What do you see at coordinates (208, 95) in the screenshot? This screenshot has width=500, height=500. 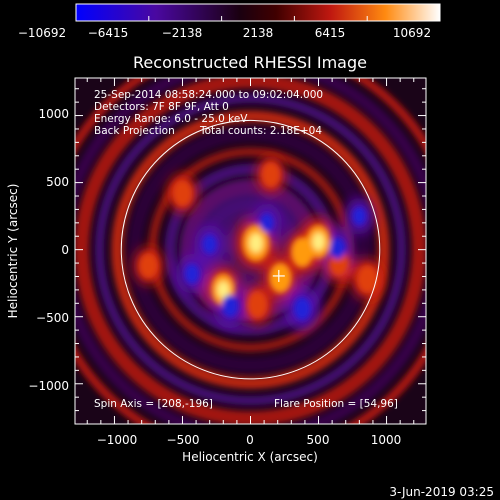 I see `time-range-text: 25-Sep-2014 08:58:24.000 to 09:02:04.000` at bounding box center [208, 95].